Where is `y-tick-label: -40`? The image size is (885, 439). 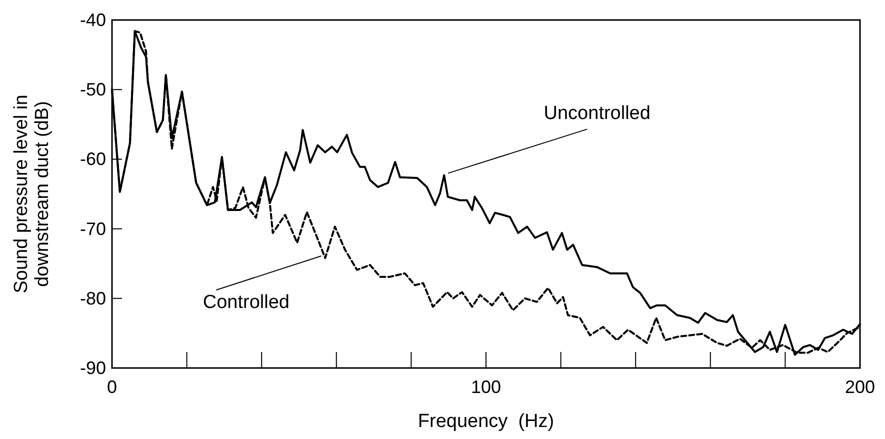
y-tick-label: -40 is located at coordinates (93, 20).